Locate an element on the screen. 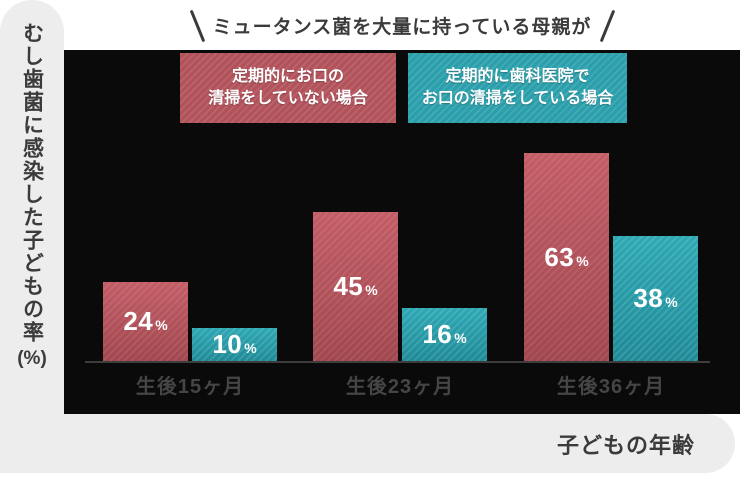 This screenshot has width=740, height=480. legend-cleaned-line2: お口の清掃をしている場合 is located at coordinates (517, 98).